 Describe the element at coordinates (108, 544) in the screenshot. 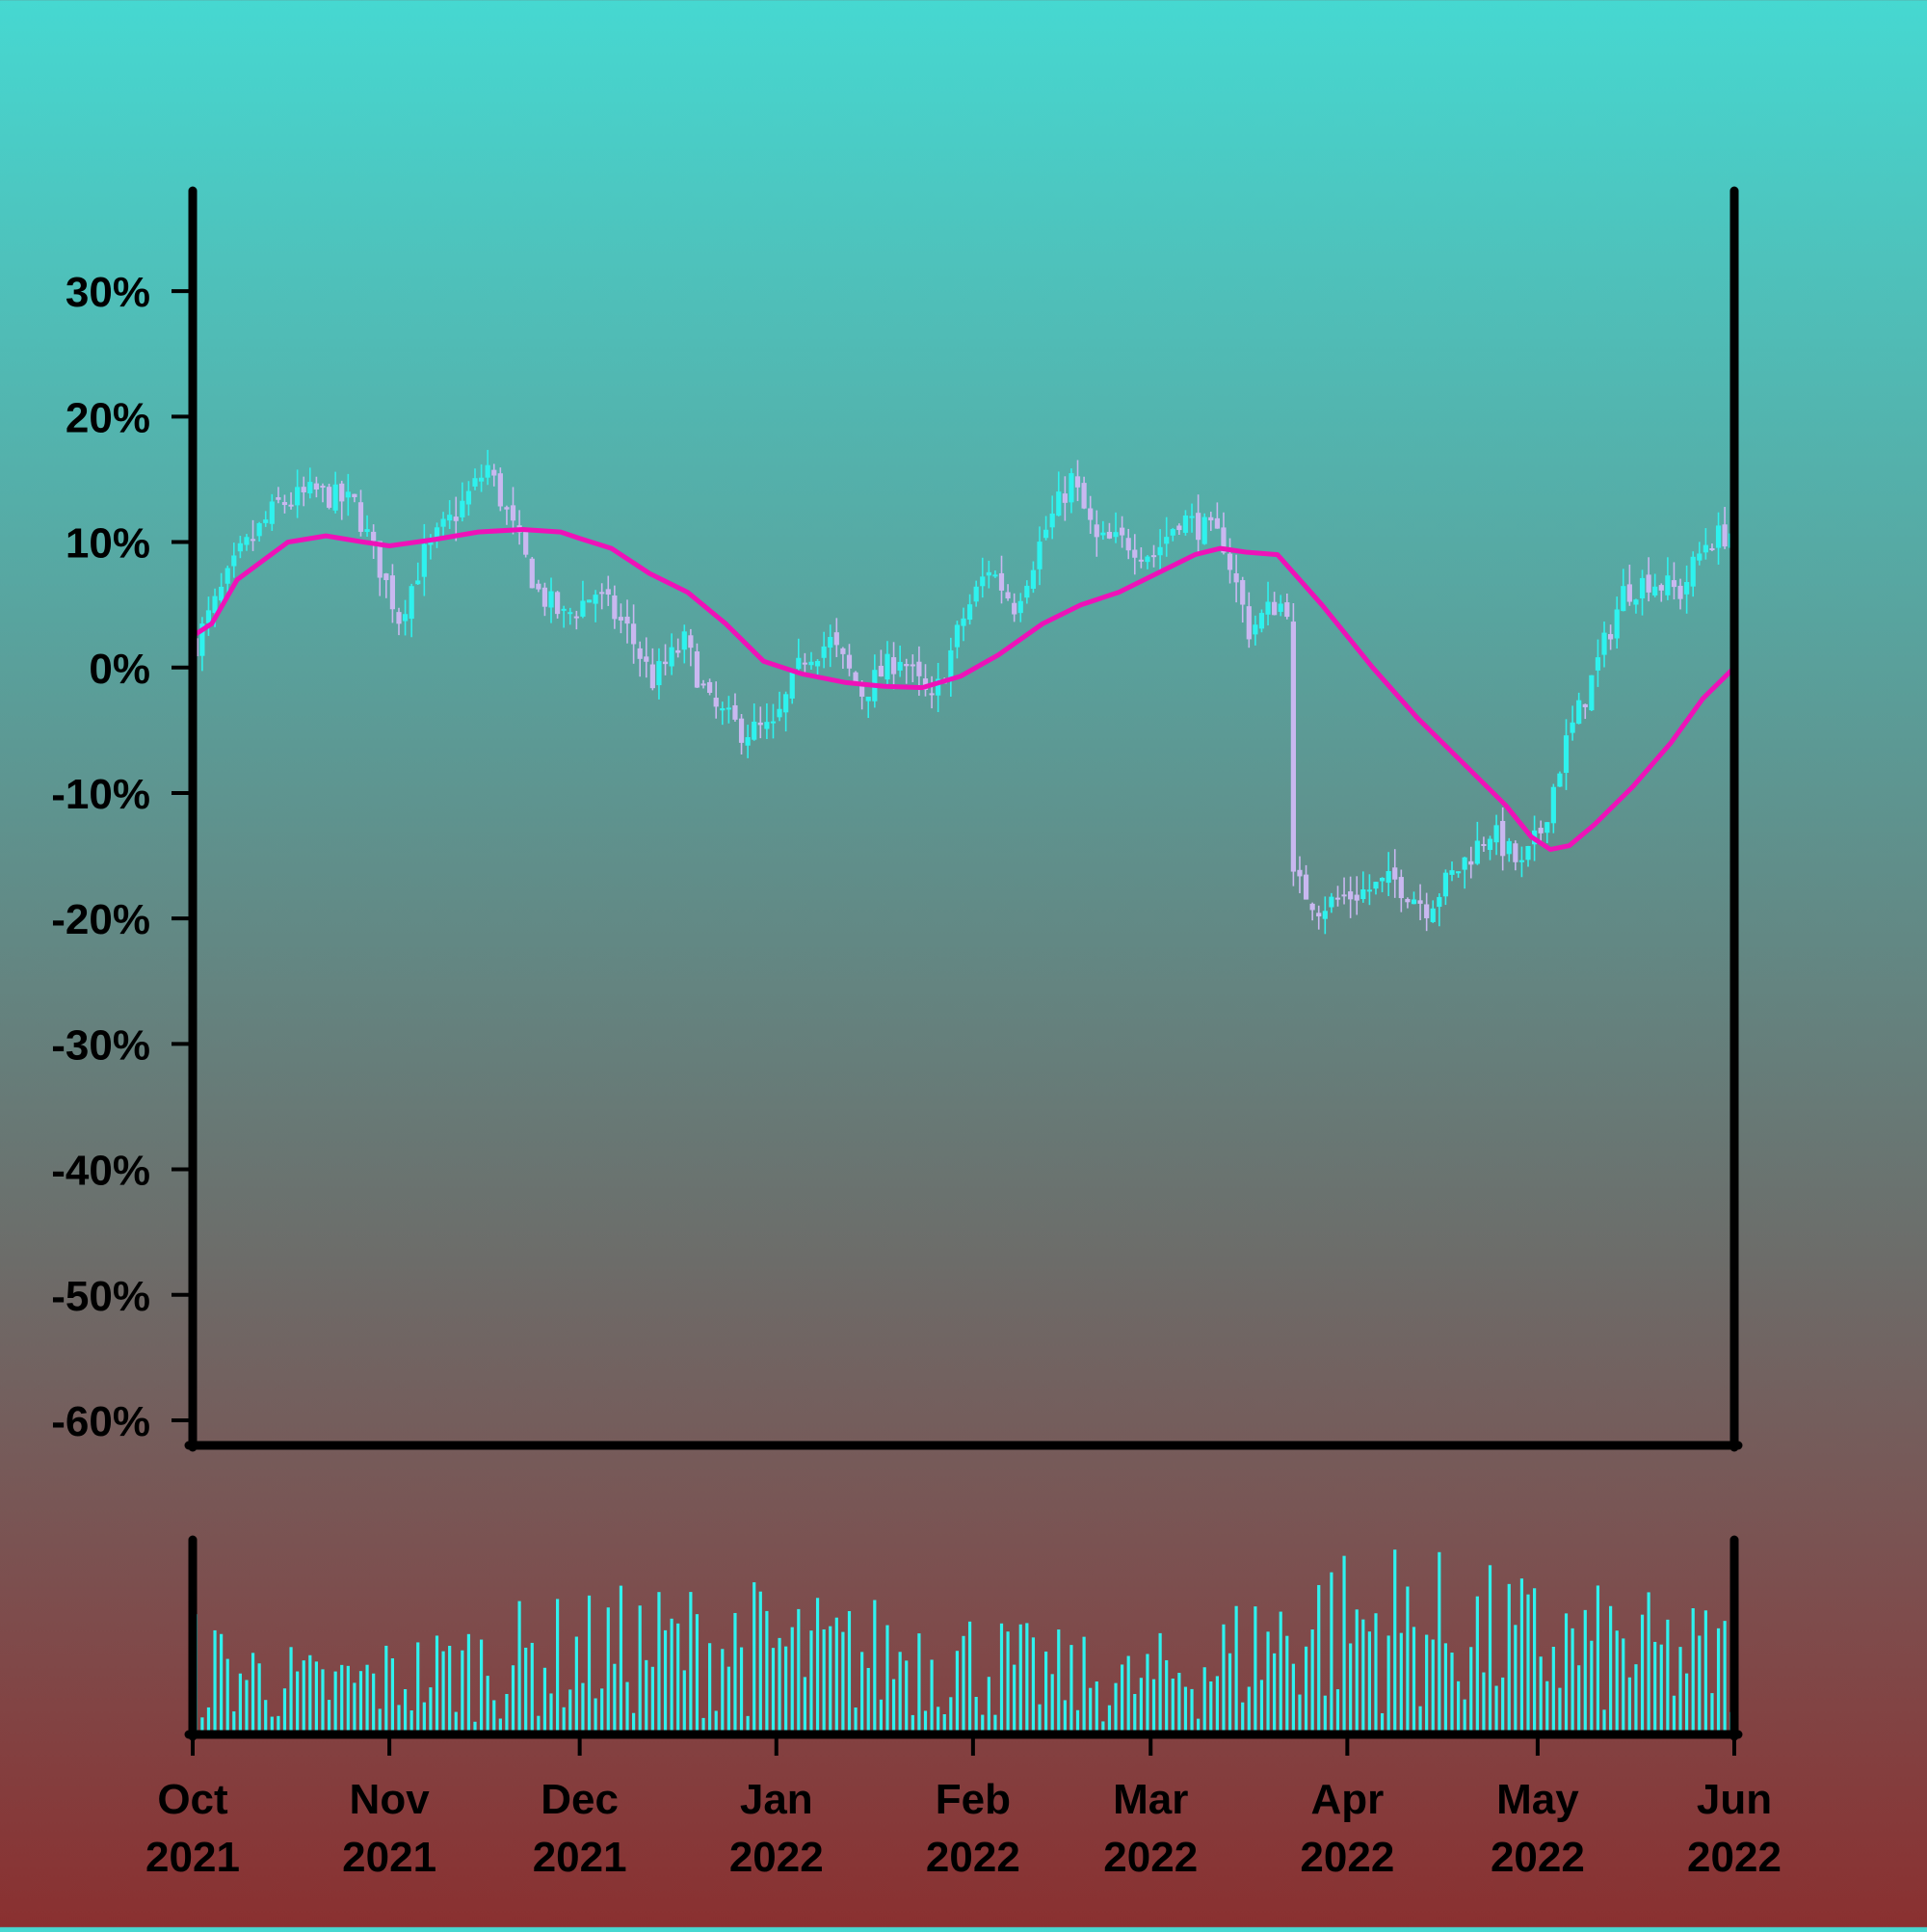

I see `y-tick-label: 10%` at that location.